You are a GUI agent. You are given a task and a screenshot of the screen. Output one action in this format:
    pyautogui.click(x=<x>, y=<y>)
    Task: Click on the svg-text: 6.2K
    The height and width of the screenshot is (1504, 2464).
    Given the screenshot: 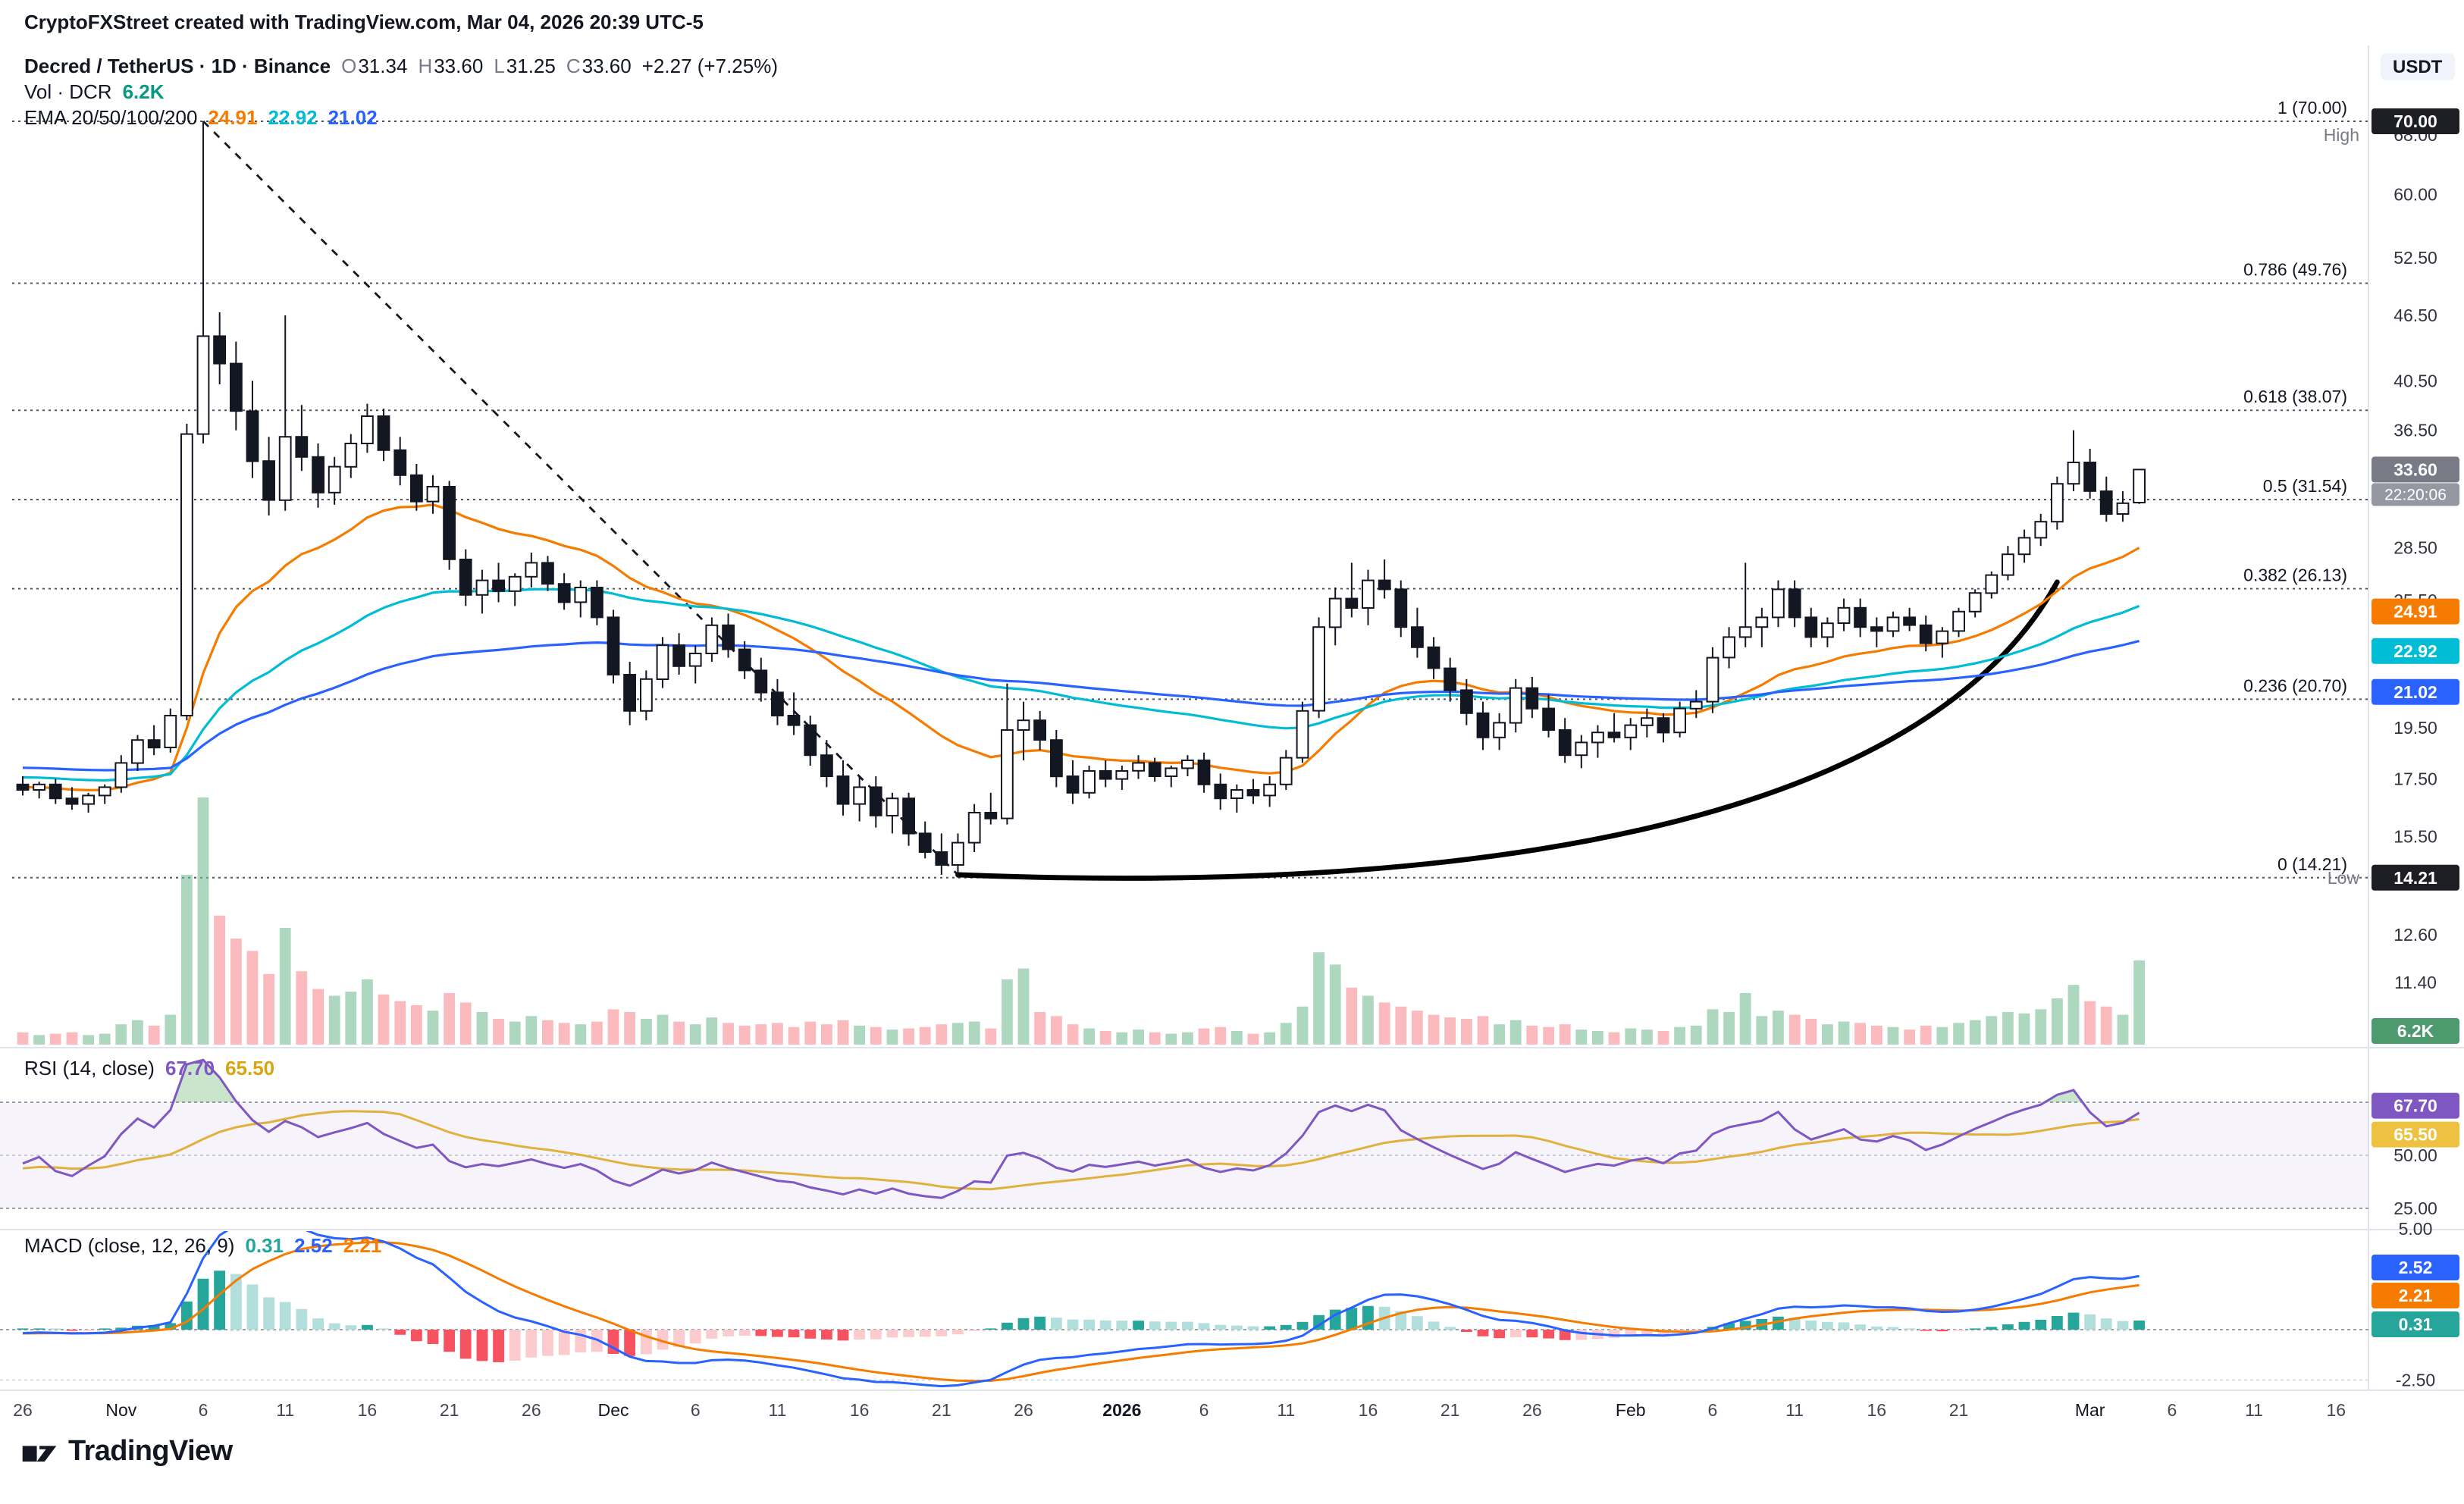 What is the action you would take?
    pyautogui.click(x=2415, y=1031)
    